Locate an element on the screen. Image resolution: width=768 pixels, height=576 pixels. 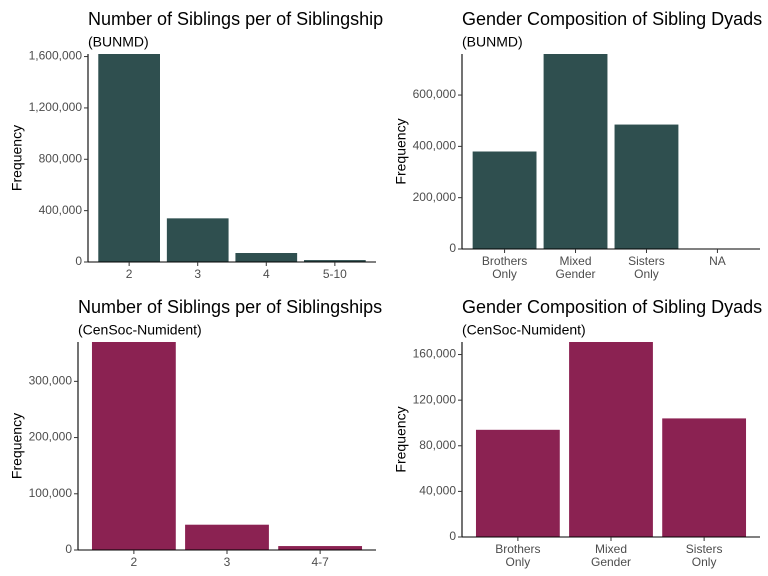
y-tick-label: 120,000 is located at coordinates (435, 399).